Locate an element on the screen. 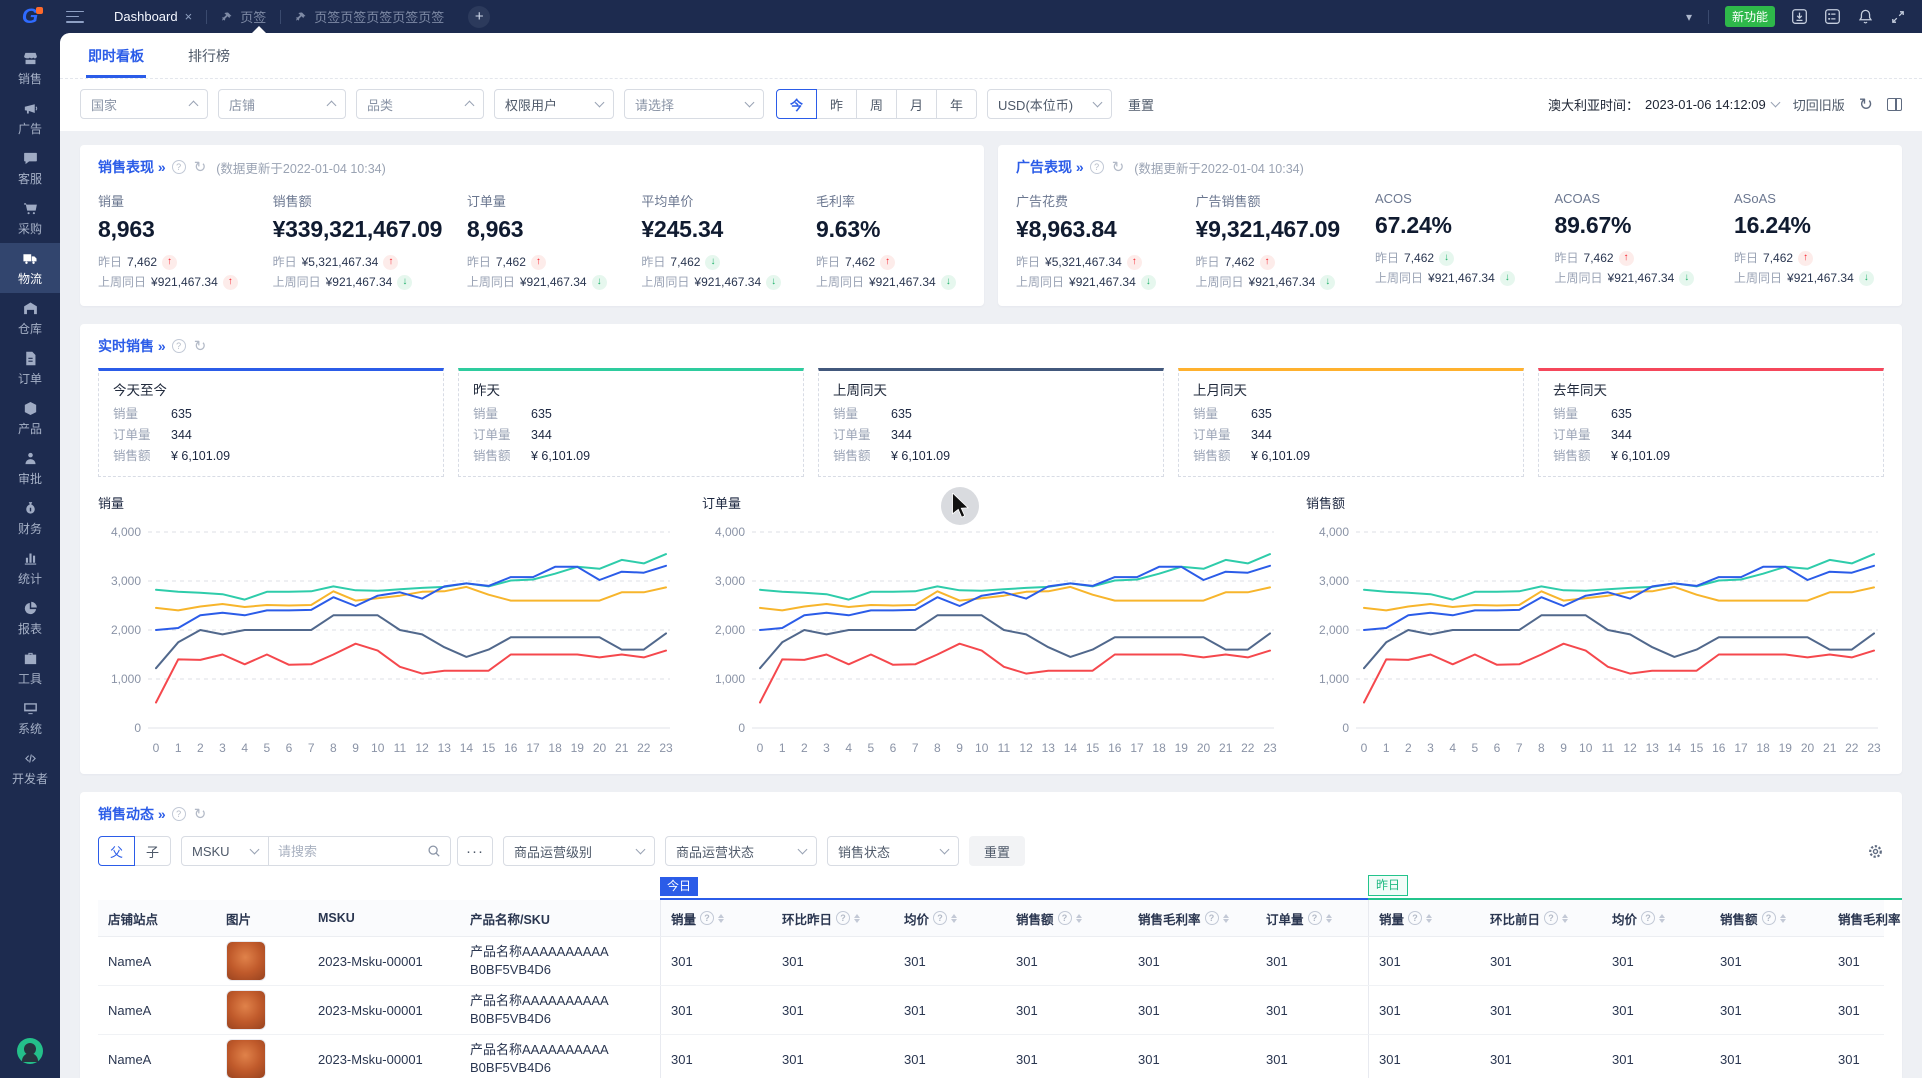  time-range-昨: 昨 is located at coordinates (836, 104).